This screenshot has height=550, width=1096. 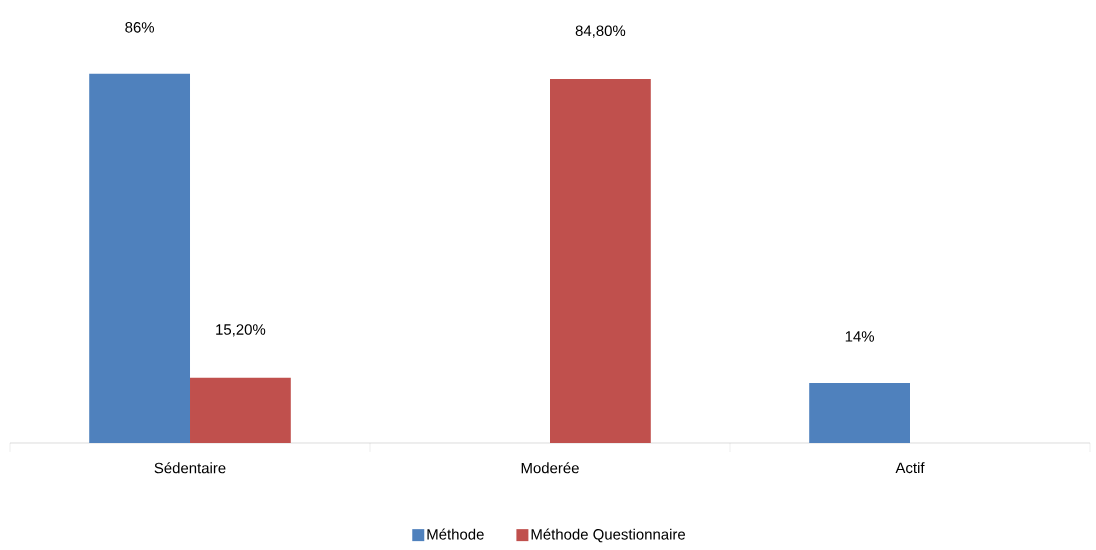 I want to click on x-tick-label: Sédentaire, so click(x=190, y=468).